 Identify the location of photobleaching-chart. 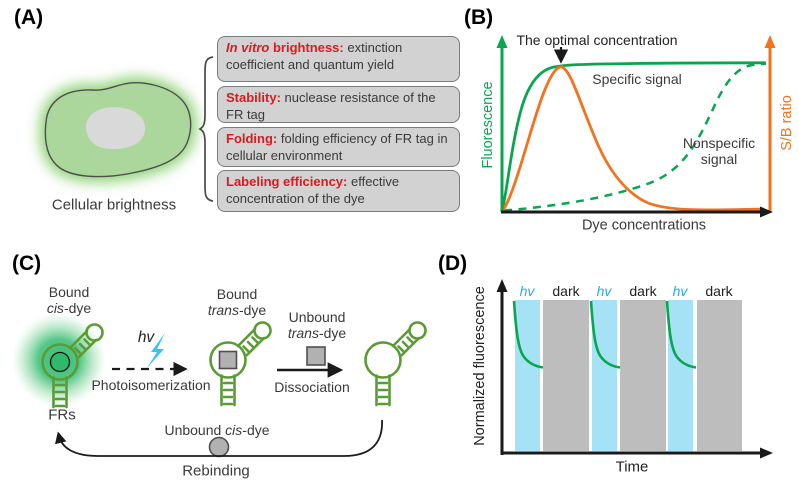
(634, 369).